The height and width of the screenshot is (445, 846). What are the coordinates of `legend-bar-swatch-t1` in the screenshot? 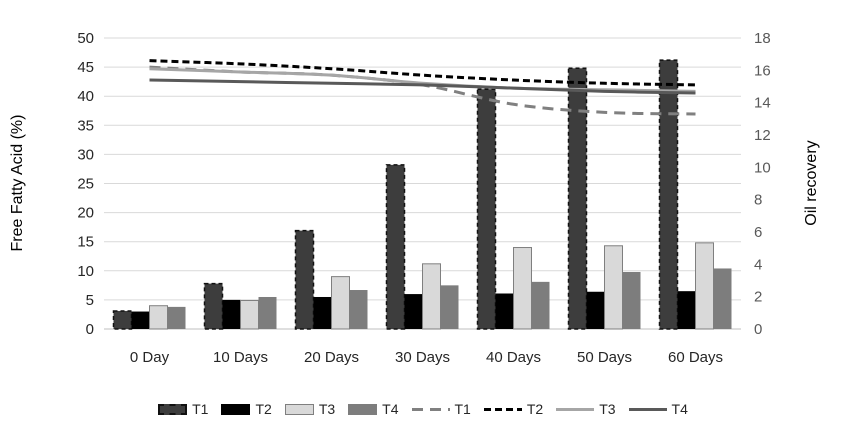 It's located at (173, 409).